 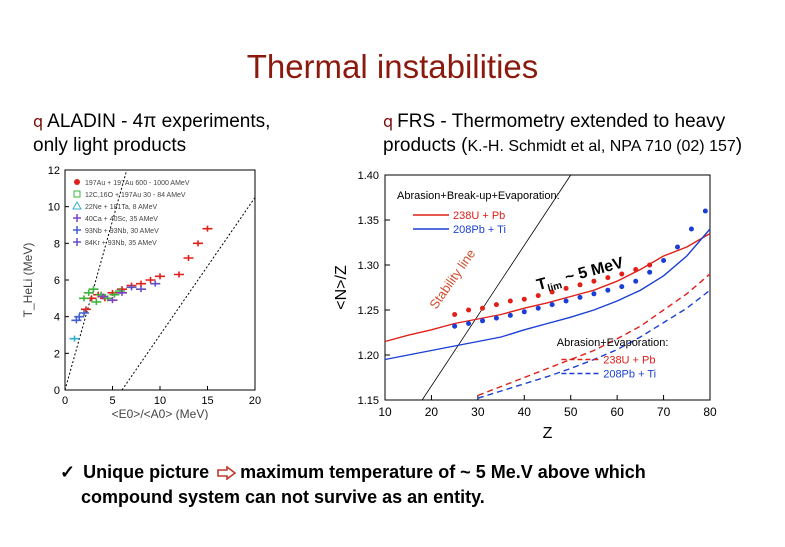 I want to click on reference-text: K.-H. Schmidt et al, NPA 710 (02) 157, so click(x=601, y=146).